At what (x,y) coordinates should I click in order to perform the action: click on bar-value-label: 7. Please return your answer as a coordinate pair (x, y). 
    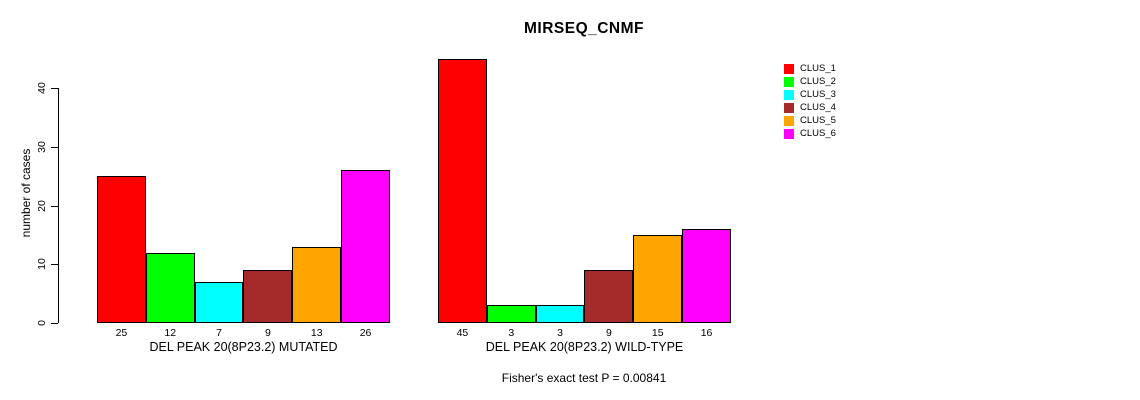
    Looking at the image, I should click on (219, 333).